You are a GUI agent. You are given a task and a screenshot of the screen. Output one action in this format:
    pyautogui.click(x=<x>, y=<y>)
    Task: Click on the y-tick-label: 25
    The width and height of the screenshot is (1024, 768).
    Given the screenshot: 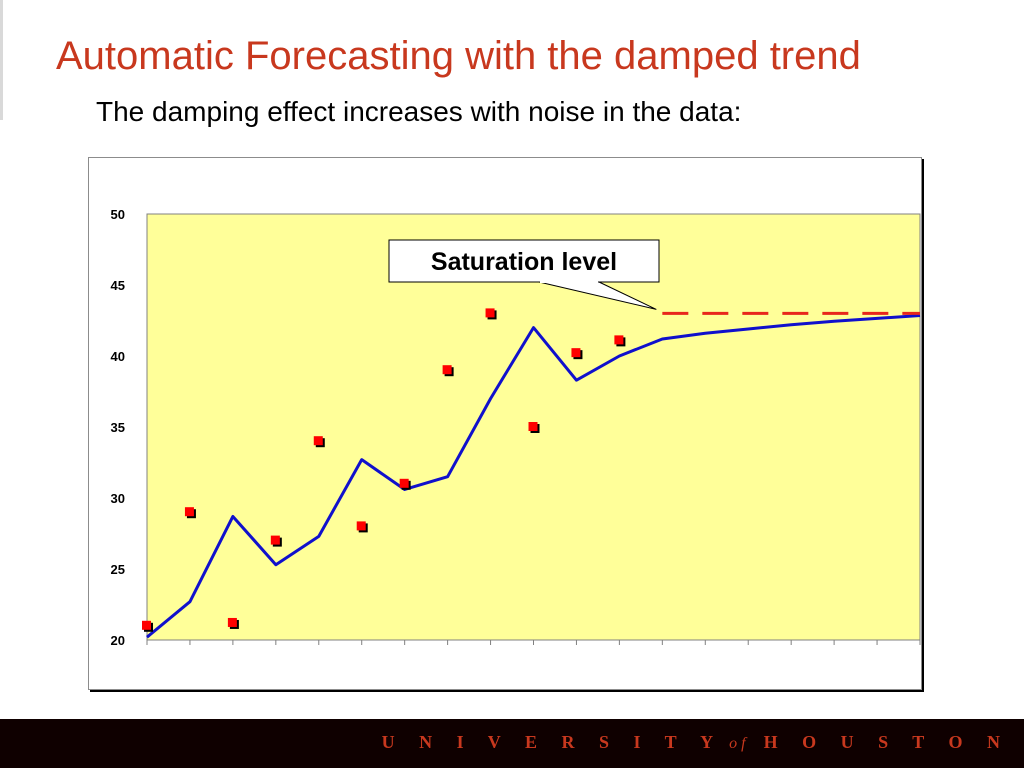 What is the action you would take?
    pyautogui.click(x=118, y=569)
    